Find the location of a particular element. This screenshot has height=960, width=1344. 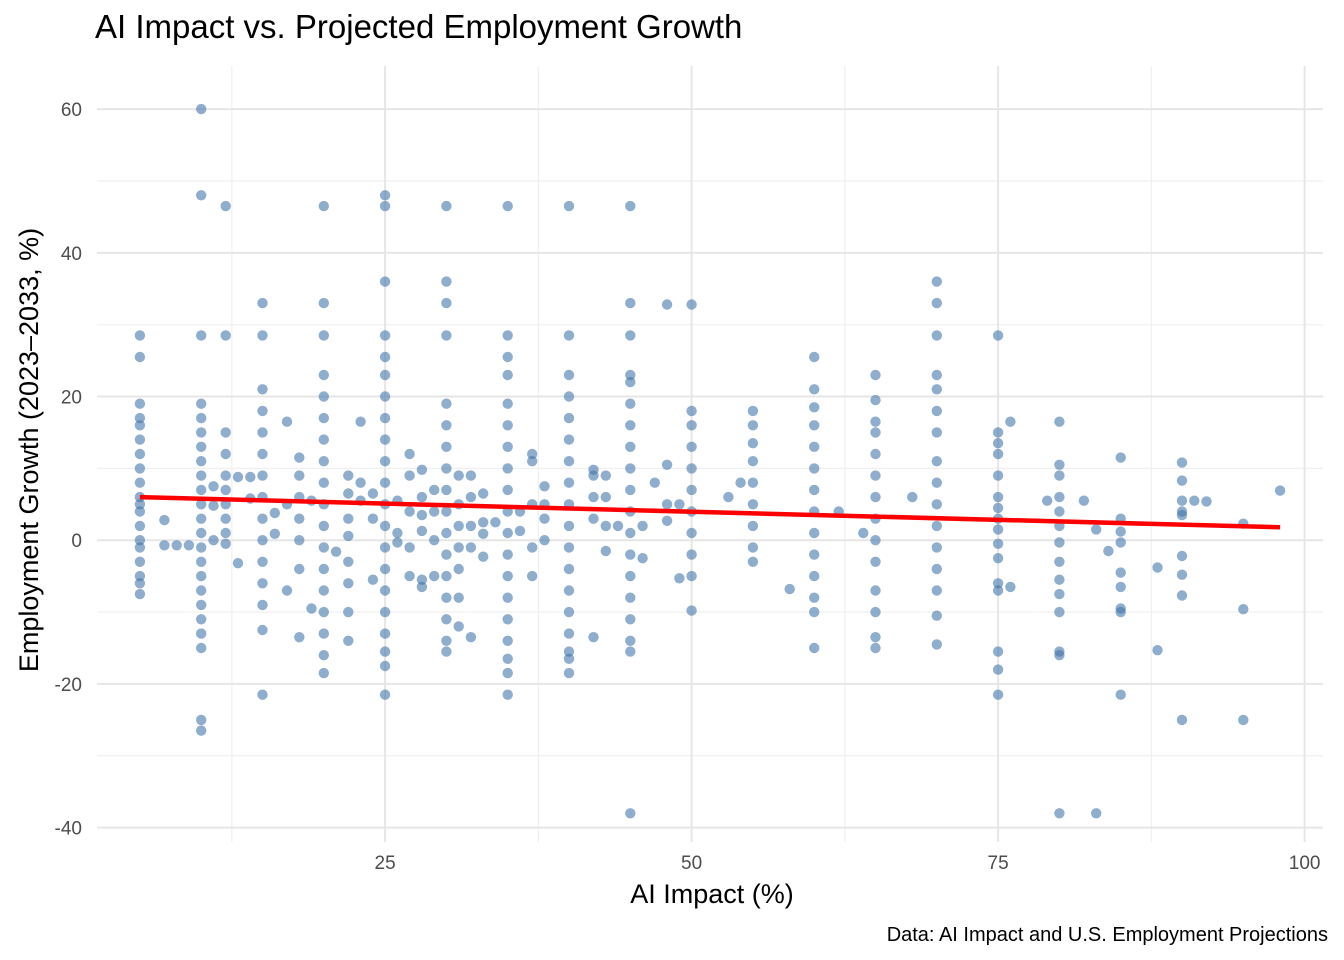

y-axis-tick-labels: -40 -20 0 20 40 60 is located at coordinates (68, 470).